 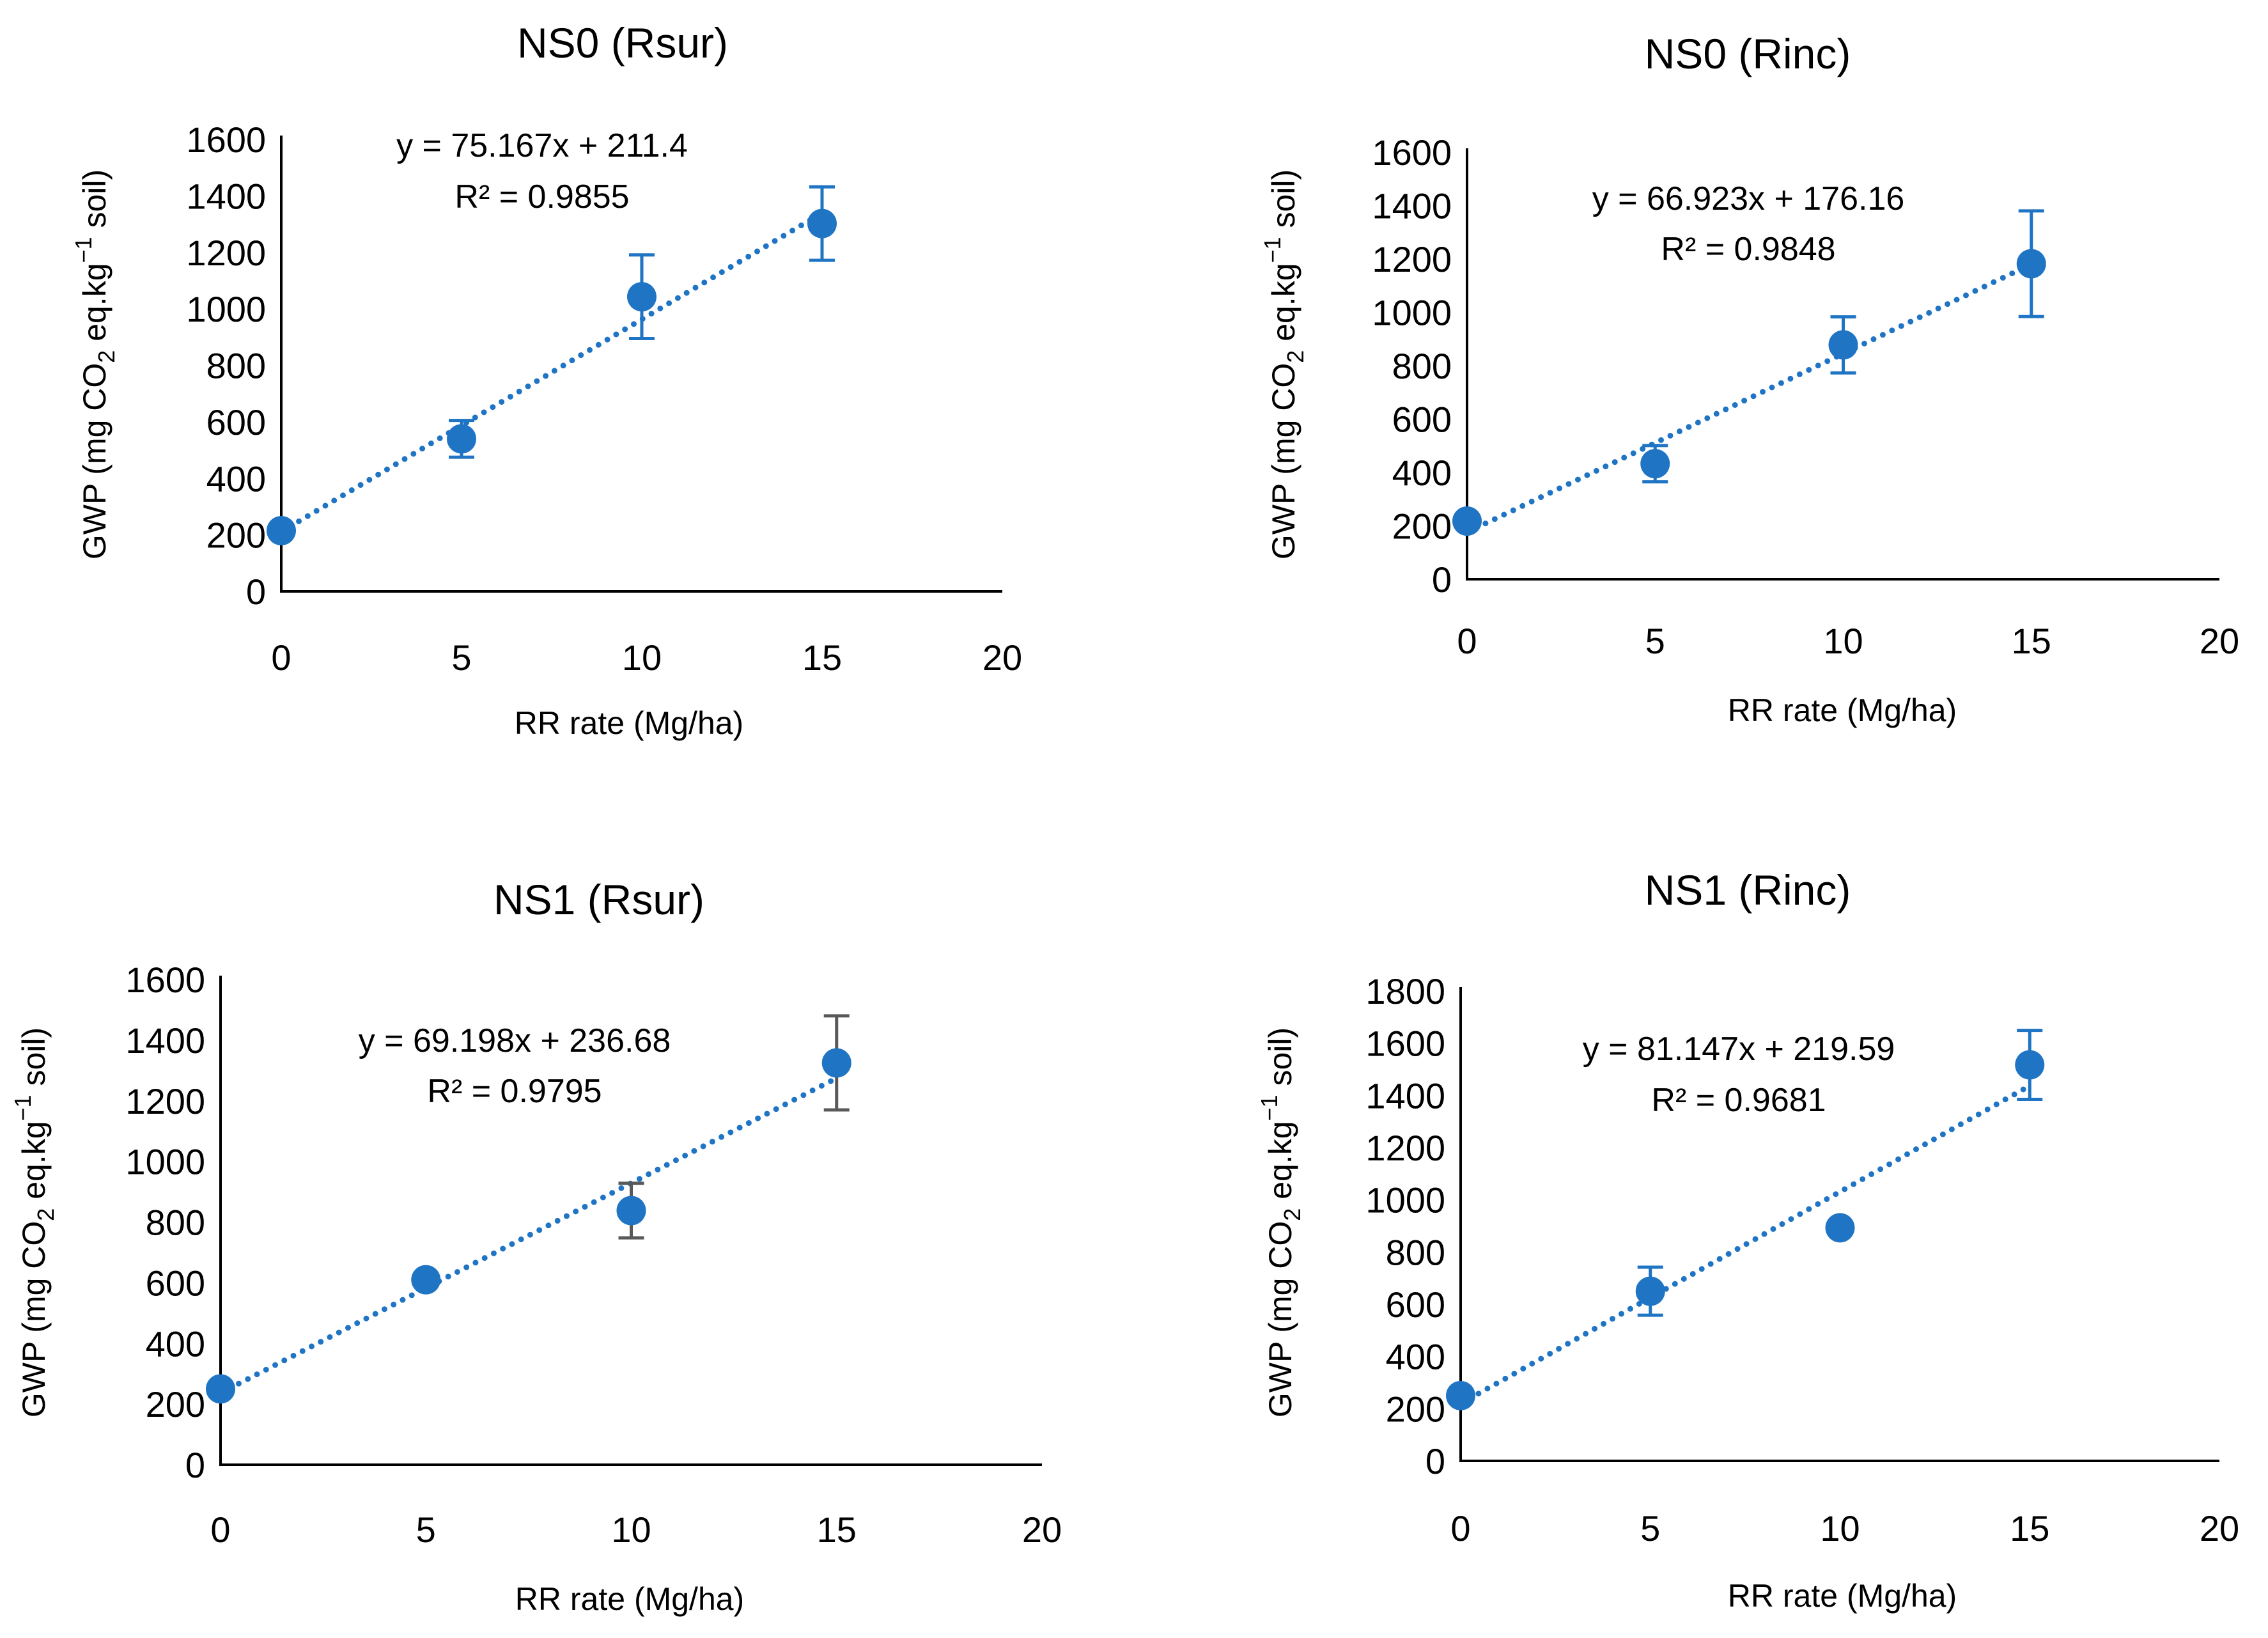 What do you see at coordinates (622, 43) in the screenshot?
I see `chart-title: NS0 (Rsur)` at bounding box center [622, 43].